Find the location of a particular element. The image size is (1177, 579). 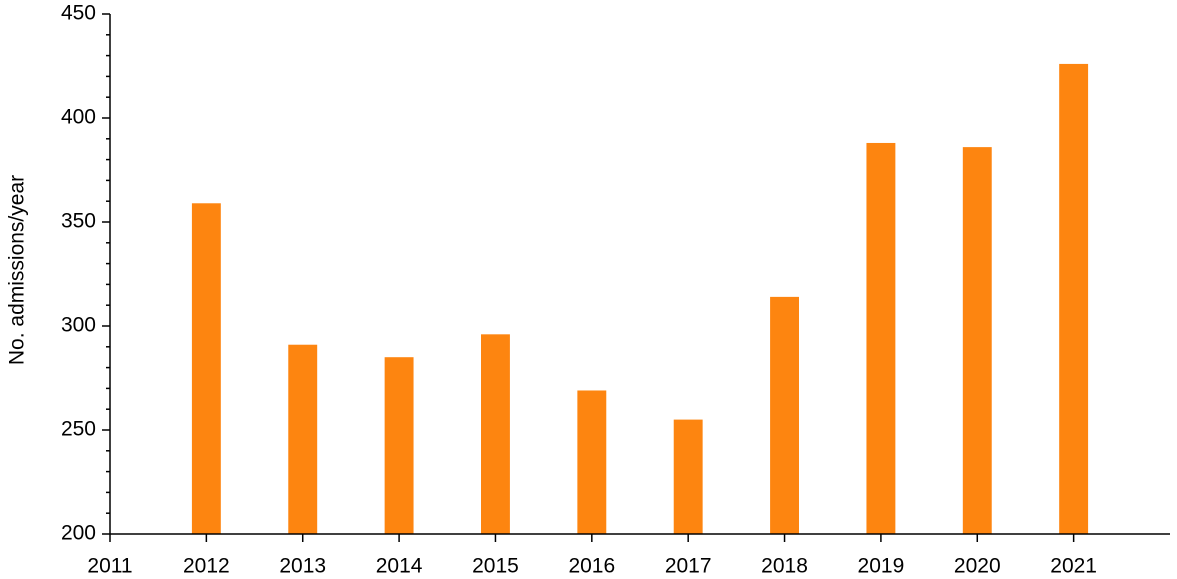

y-tick-label: 300 is located at coordinates (78, 325).